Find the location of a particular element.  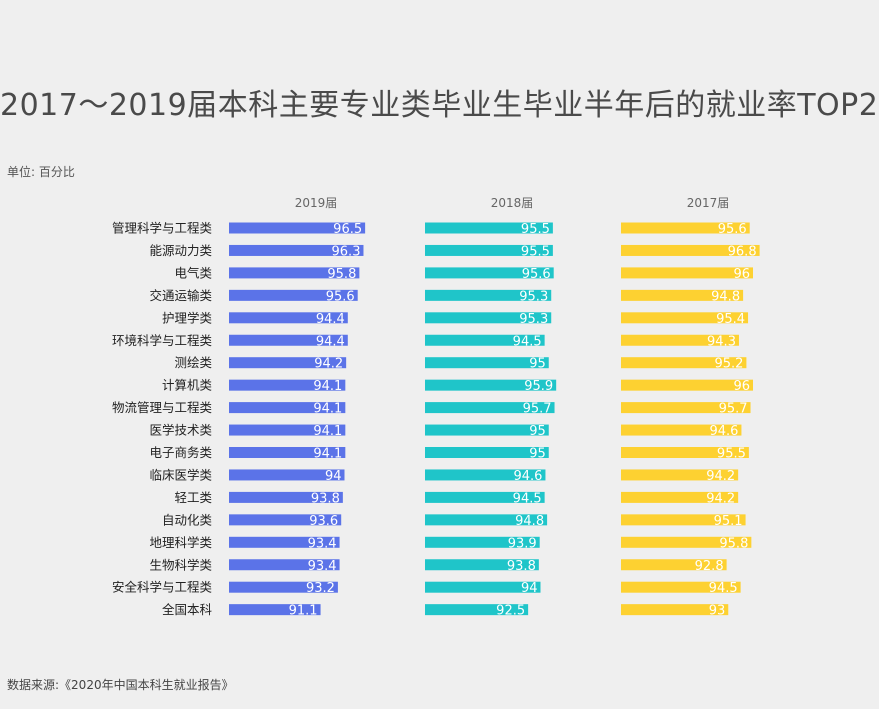

category-label: 电气类 is located at coordinates (193, 272).